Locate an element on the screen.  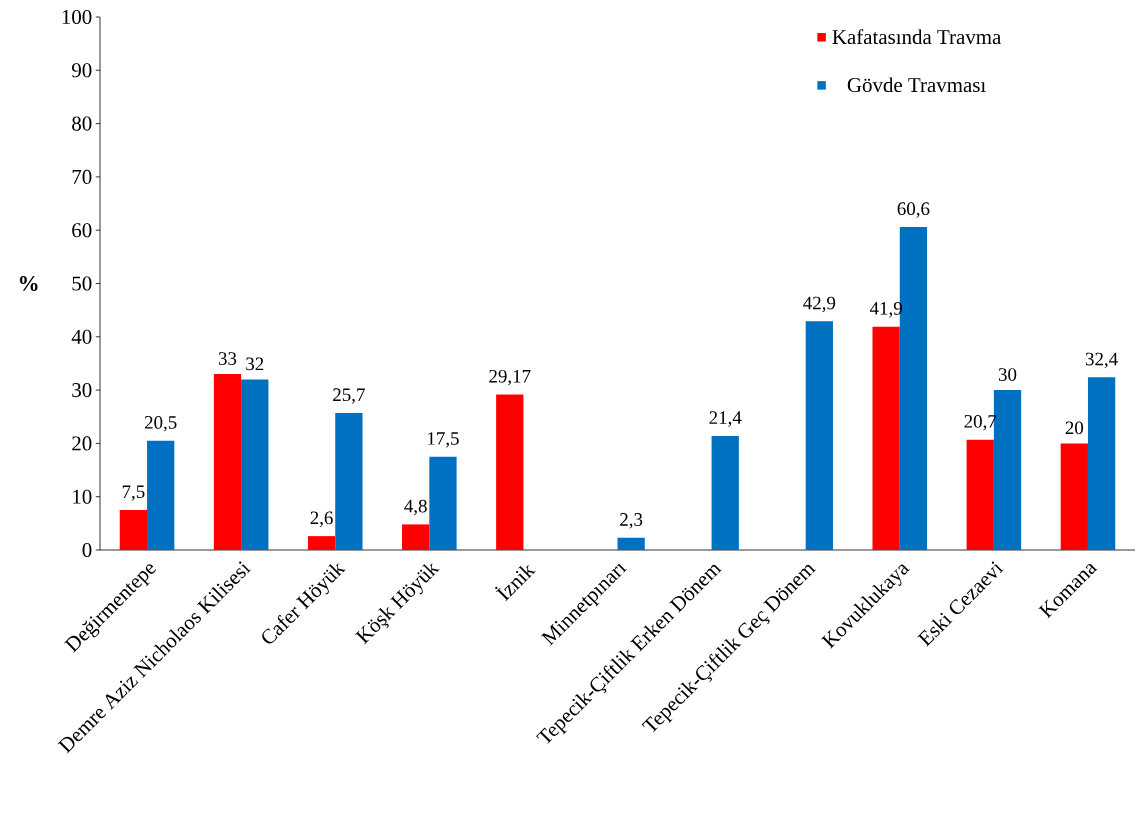
y-tick-label: 70 is located at coordinates (82, 176).